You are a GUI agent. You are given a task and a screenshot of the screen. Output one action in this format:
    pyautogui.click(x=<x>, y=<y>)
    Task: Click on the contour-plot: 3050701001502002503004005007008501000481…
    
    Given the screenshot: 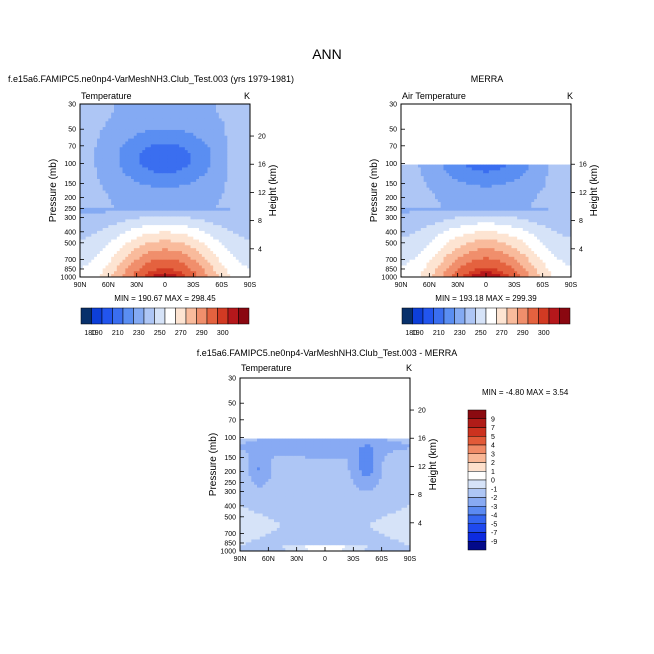 What is the action you would take?
    pyautogui.click(x=163, y=196)
    